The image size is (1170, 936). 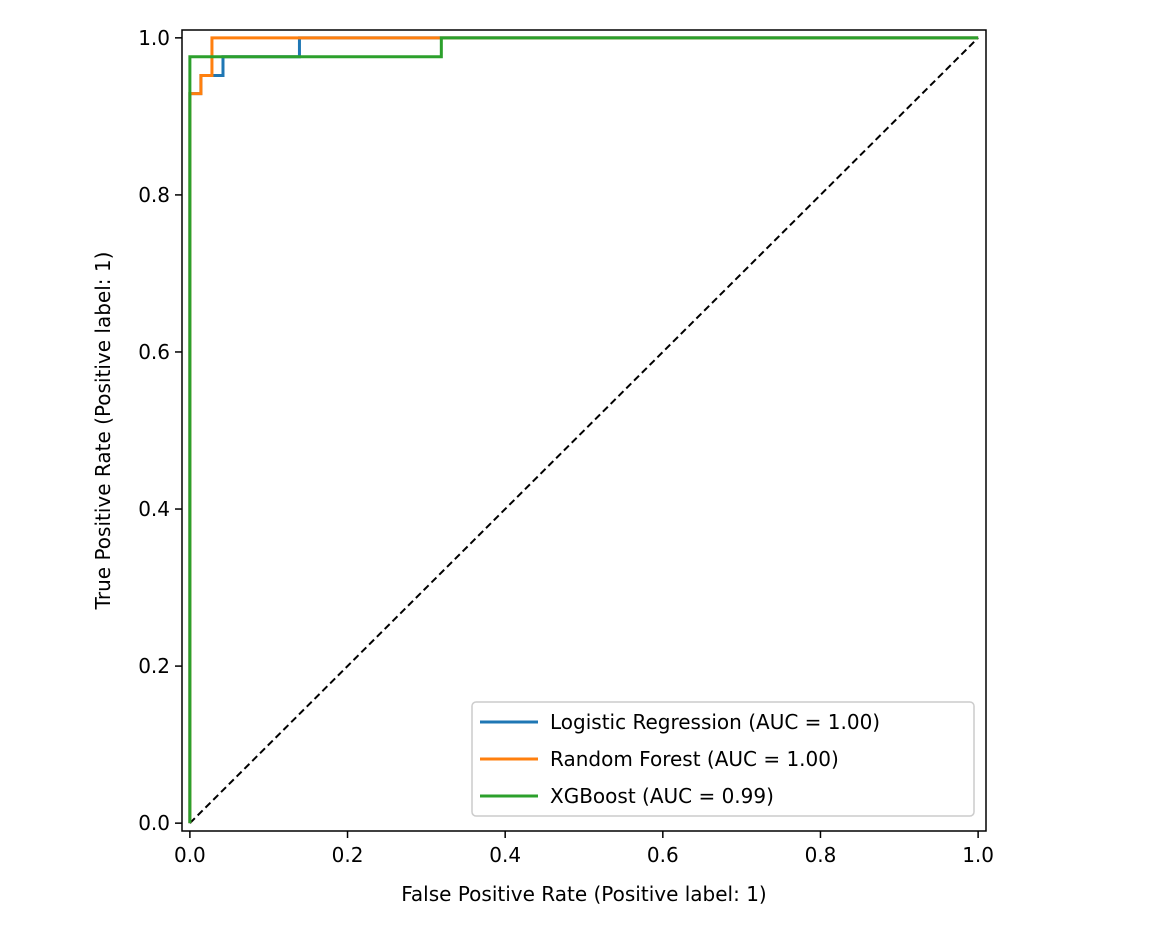 What do you see at coordinates (154, 823) in the screenshot?
I see `y-tick-label-0: 0.0` at bounding box center [154, 823].